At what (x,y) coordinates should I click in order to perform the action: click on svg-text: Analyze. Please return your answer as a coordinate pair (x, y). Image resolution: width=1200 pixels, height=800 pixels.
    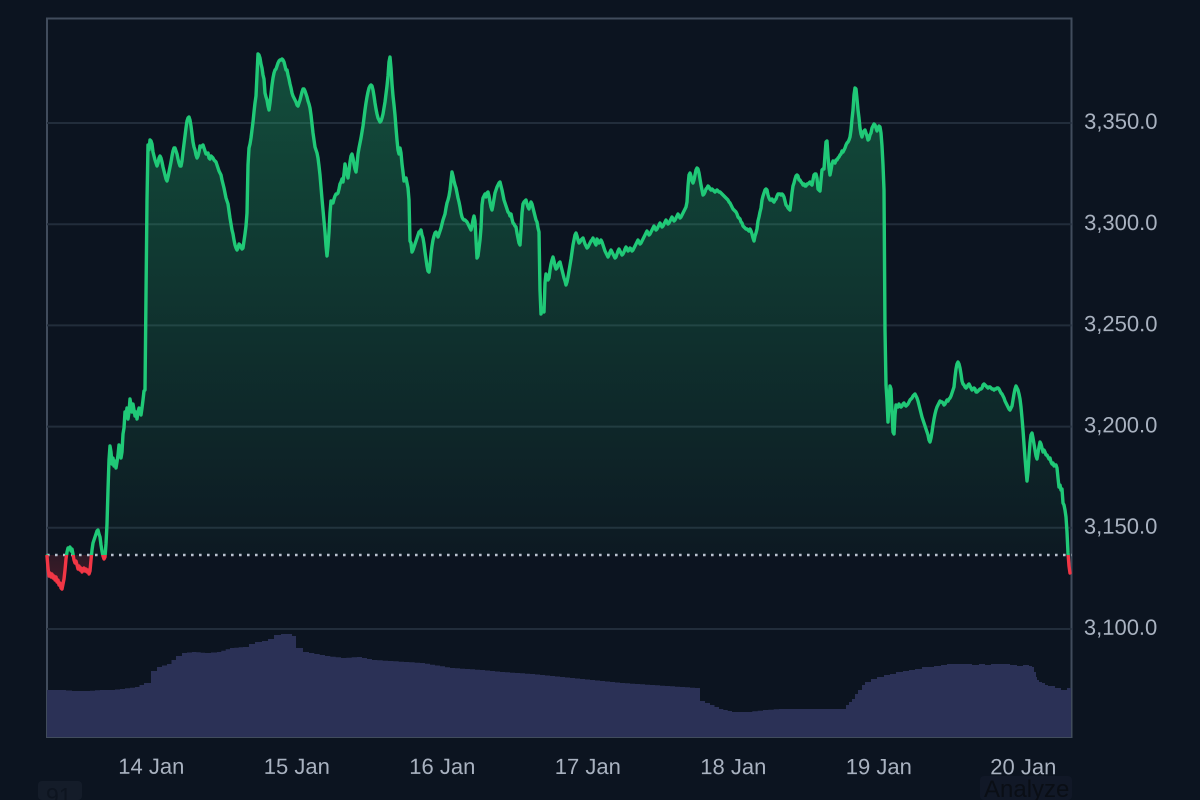
    Looking at the image, I should click on (1026, 788).